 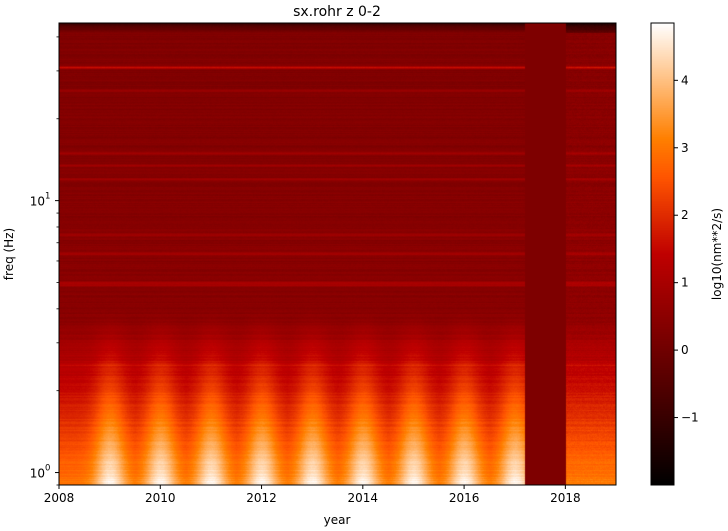 I want to click on y-tick-exponent-0: 0, so click(x=47, y=469).